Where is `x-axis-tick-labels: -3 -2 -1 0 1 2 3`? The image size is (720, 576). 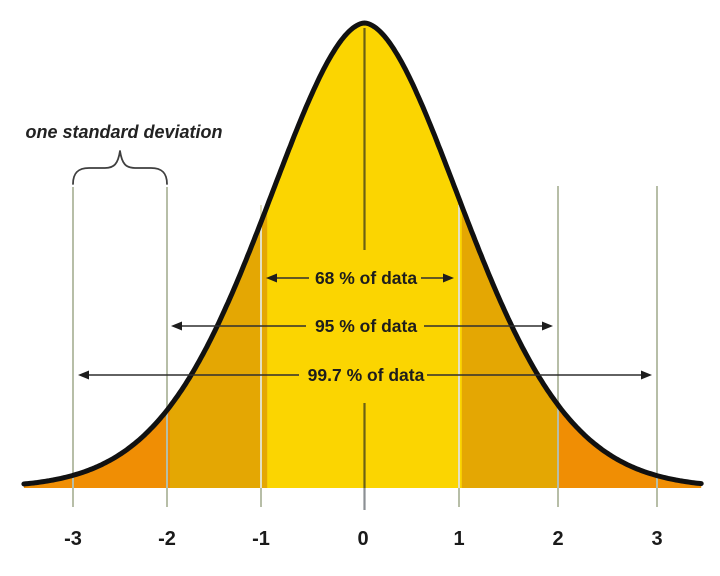 x-axis-tick-labels: -3 -2 -1 0 1 2 3 is located at coordinates (363, 539).